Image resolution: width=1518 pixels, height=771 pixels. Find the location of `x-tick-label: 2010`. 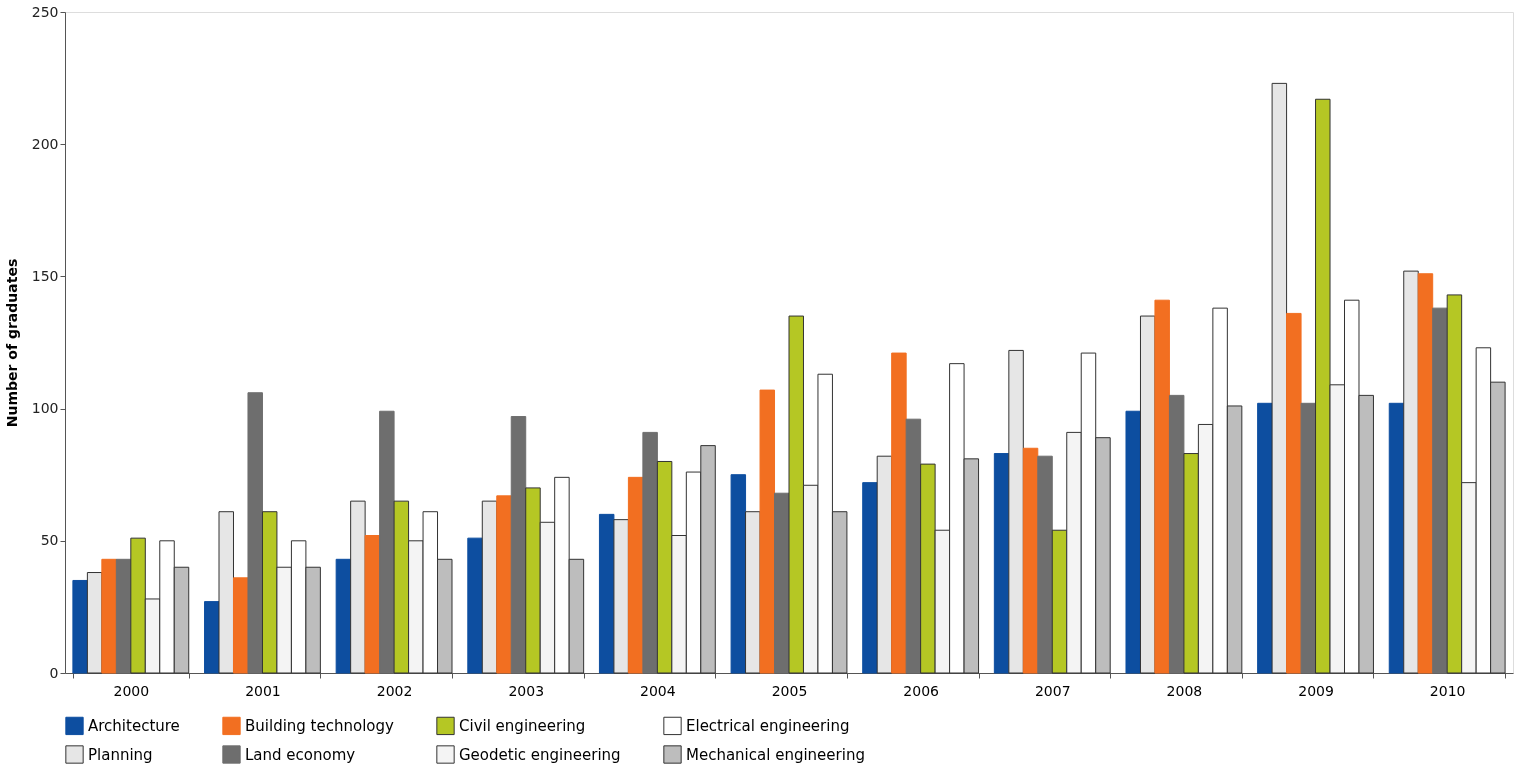

x-tick-label: 2010 is located at coordinates (1447, 690).